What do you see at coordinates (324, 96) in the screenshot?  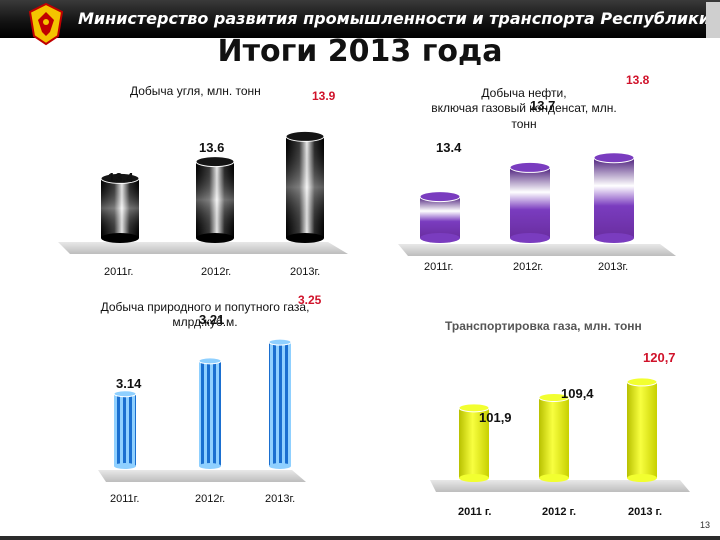 I see `coal-data-label: 13.9` at bounding box center [324, 96].